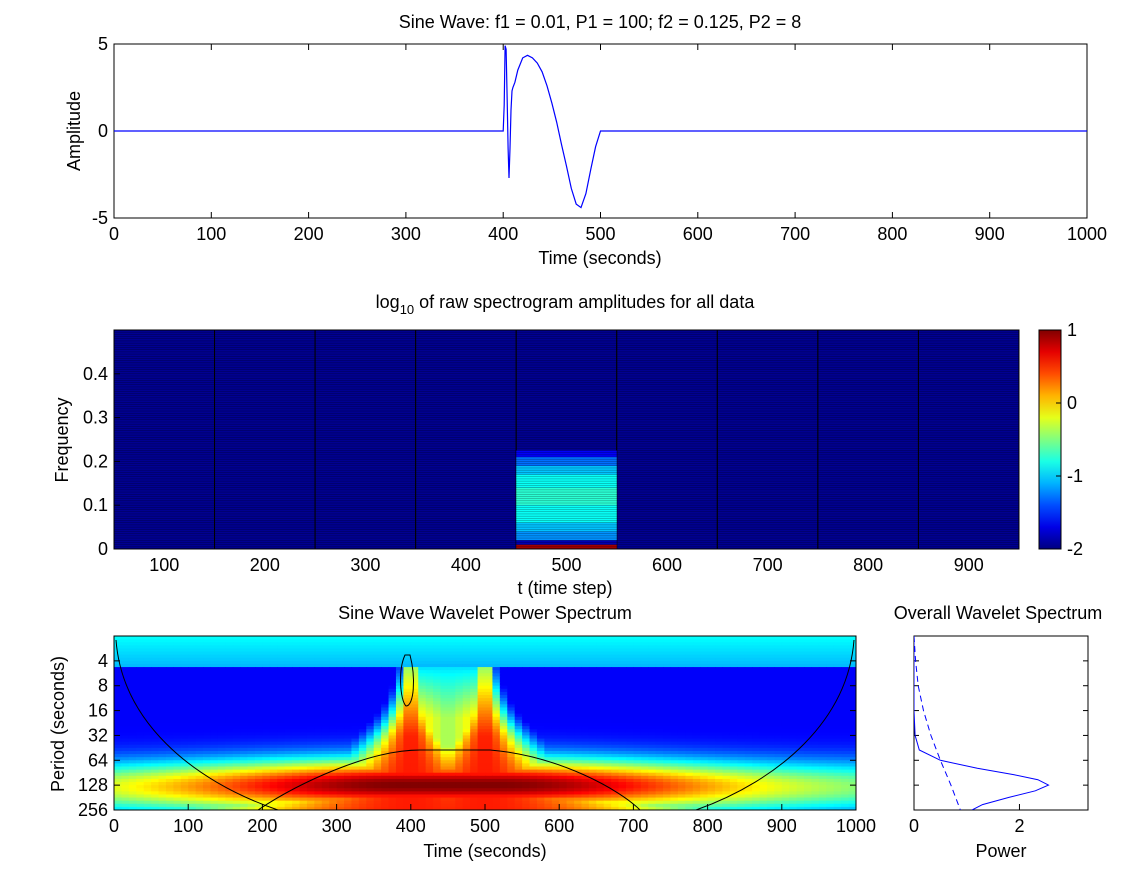 Image resolution: width=1144 pixels, height=871 pixels. Describe the element at coordinates (1087, 234) in the screenshot. I see `x-tick-label: 1000` at that location.